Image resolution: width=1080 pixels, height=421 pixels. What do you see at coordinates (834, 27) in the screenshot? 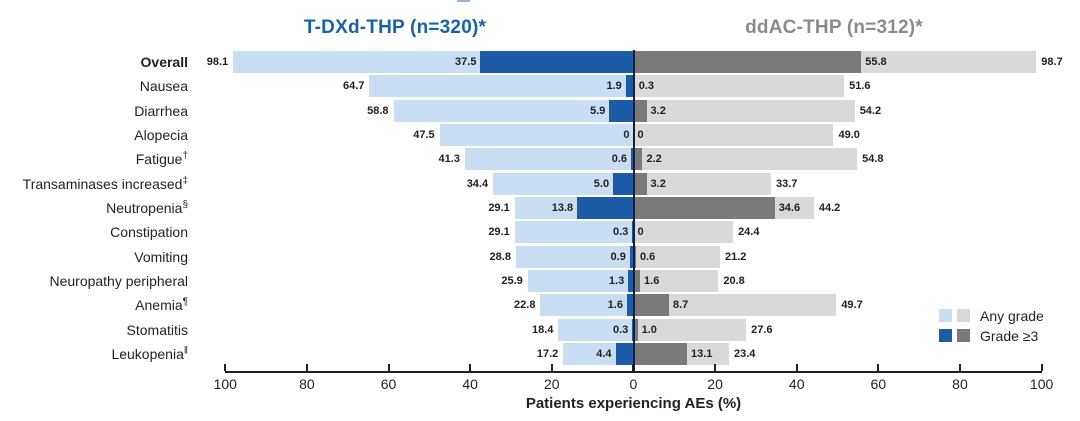
I see `right-group-title: ddAC-THP (n=312)*` at bounding box center [834, 27].